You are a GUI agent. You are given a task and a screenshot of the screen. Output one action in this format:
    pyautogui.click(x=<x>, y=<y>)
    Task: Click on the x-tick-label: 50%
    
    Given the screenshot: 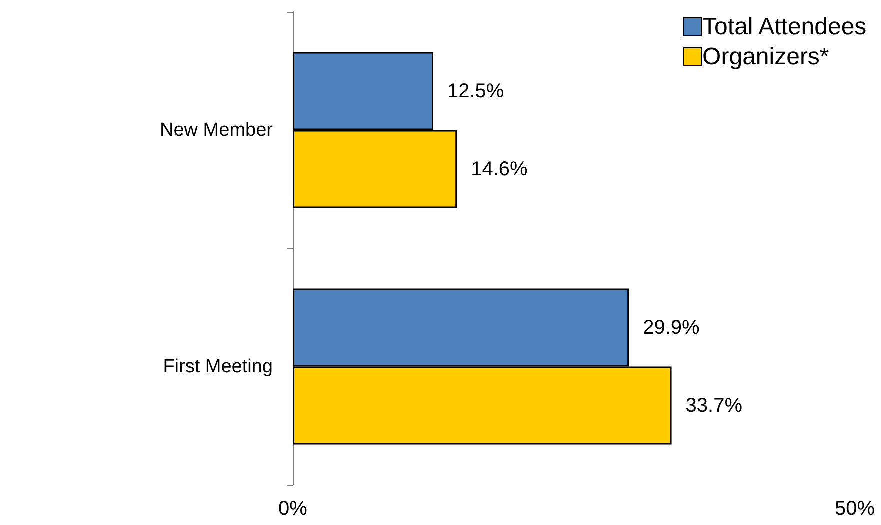 What is the action you would take?
    pyautogui.click(x=855, y=509)
    